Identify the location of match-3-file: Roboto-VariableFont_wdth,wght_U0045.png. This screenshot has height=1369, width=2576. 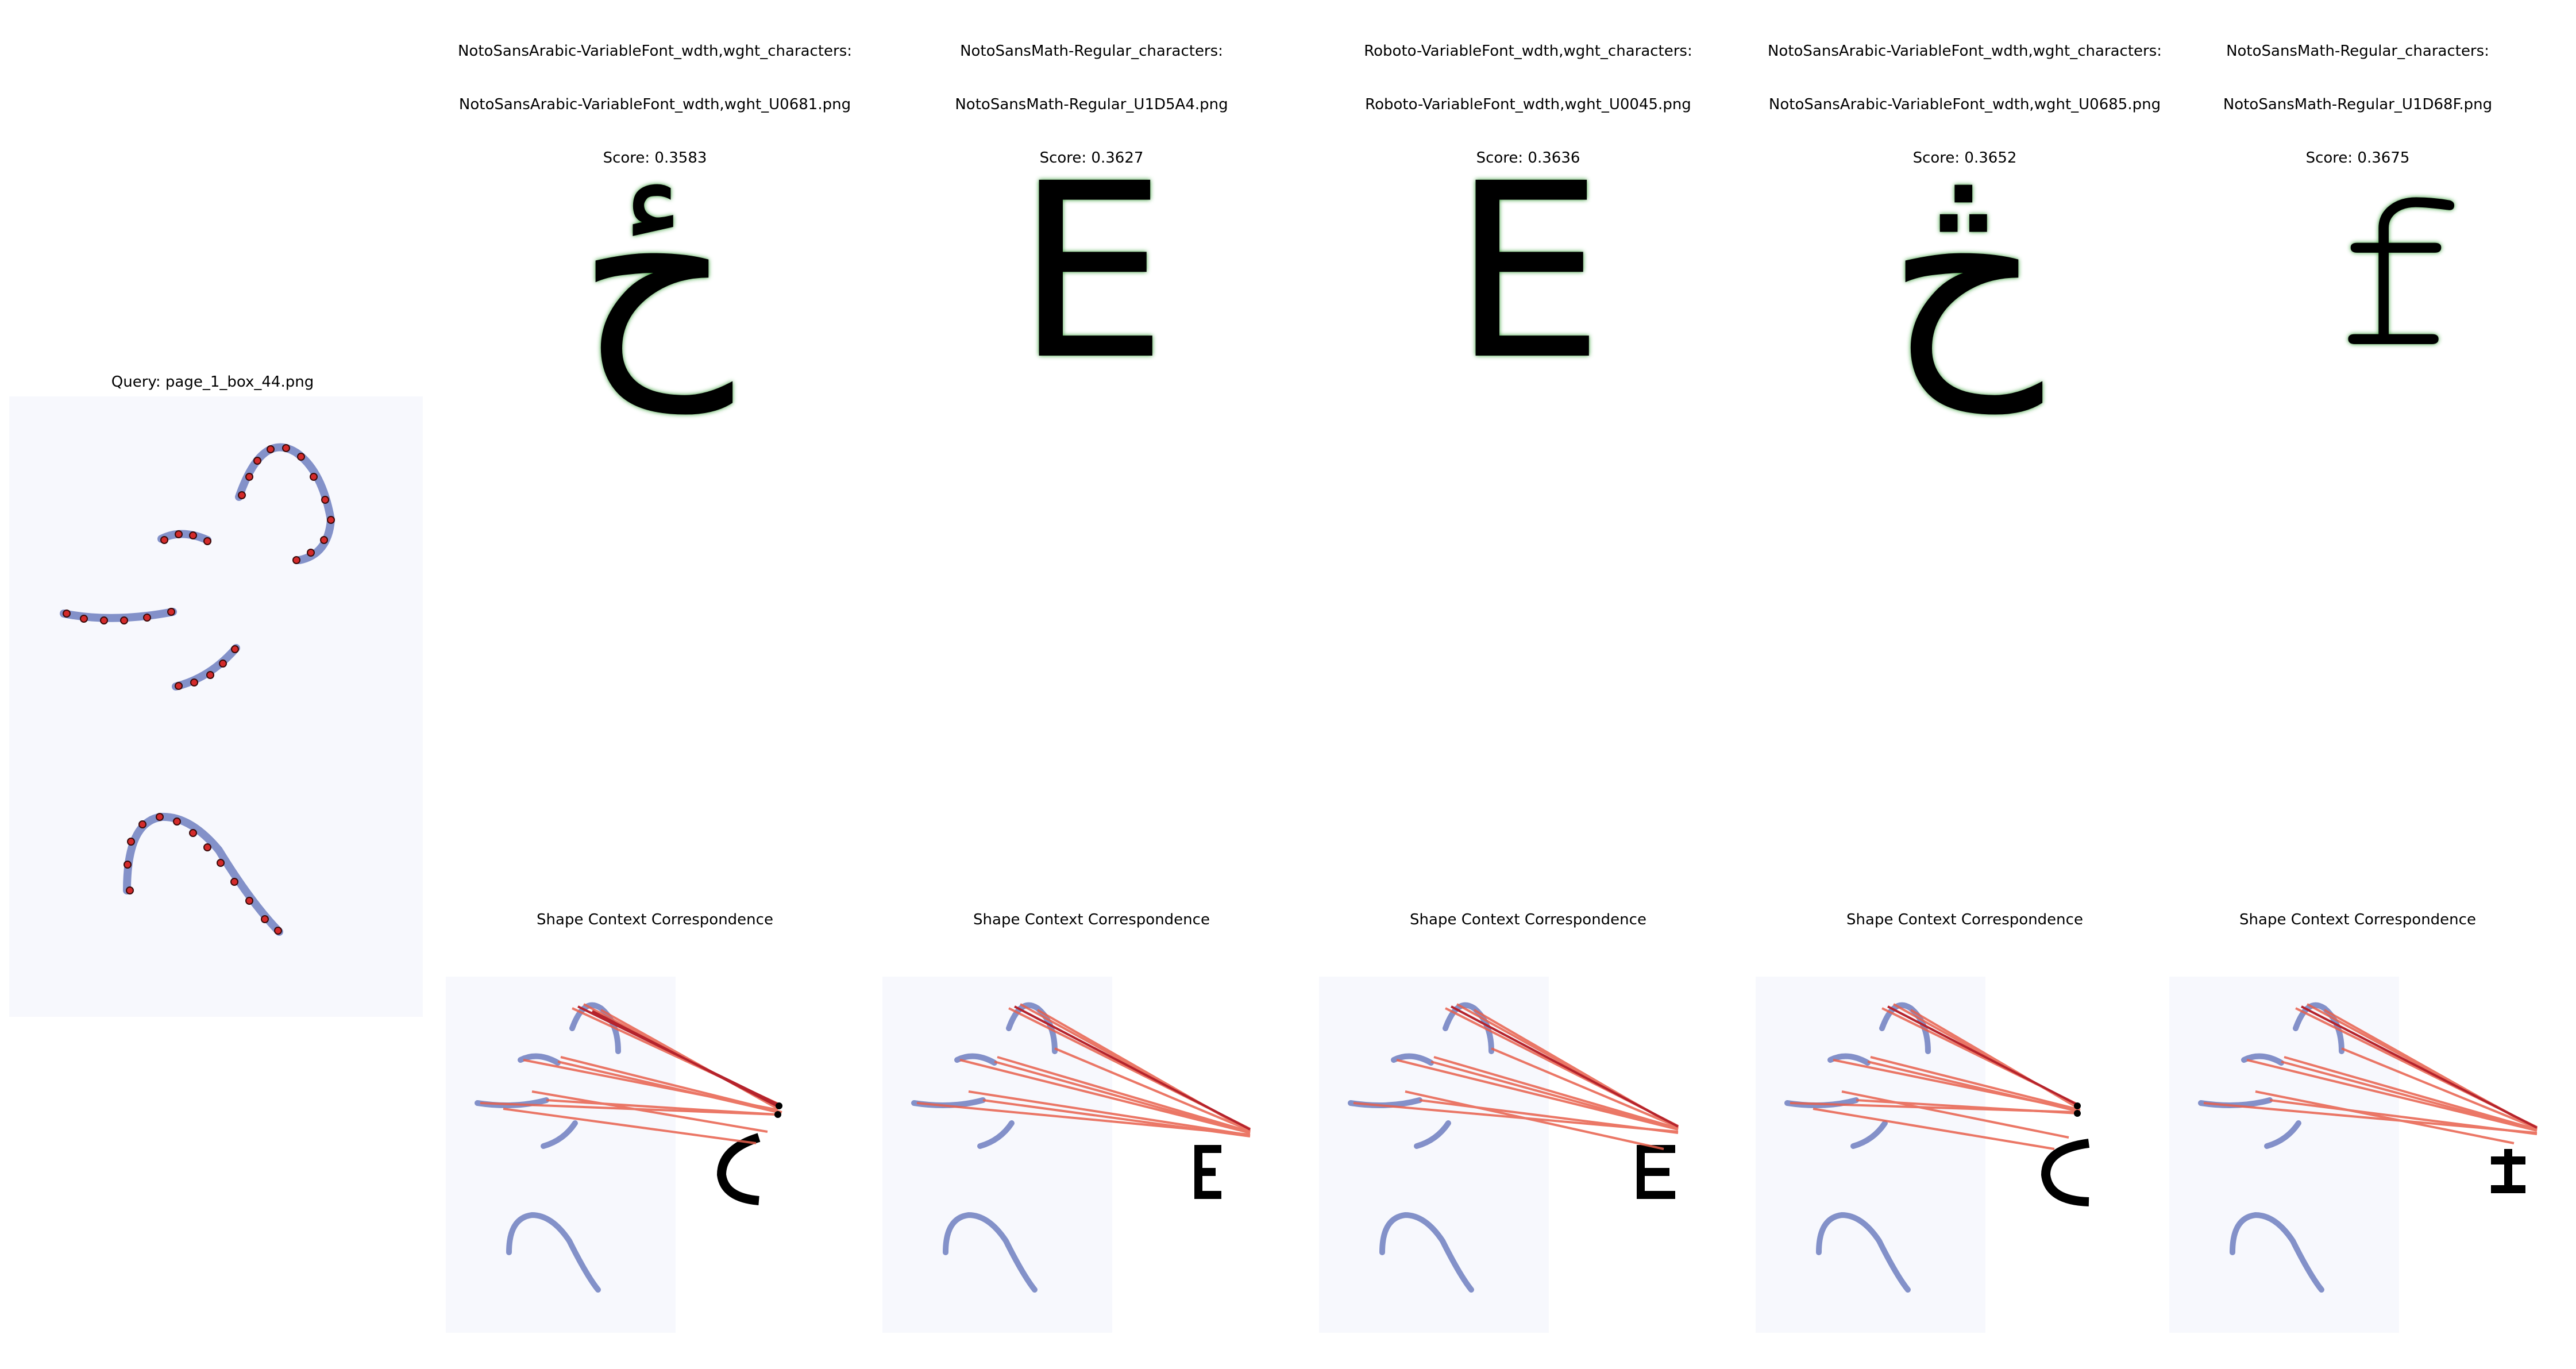
(1528, 104).